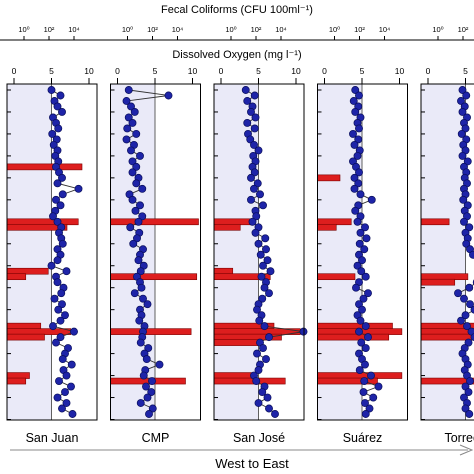 Image resolution: width=474 pixels, height=474 pixels. I want to click on direction-label: West to East, so click(252, 463).